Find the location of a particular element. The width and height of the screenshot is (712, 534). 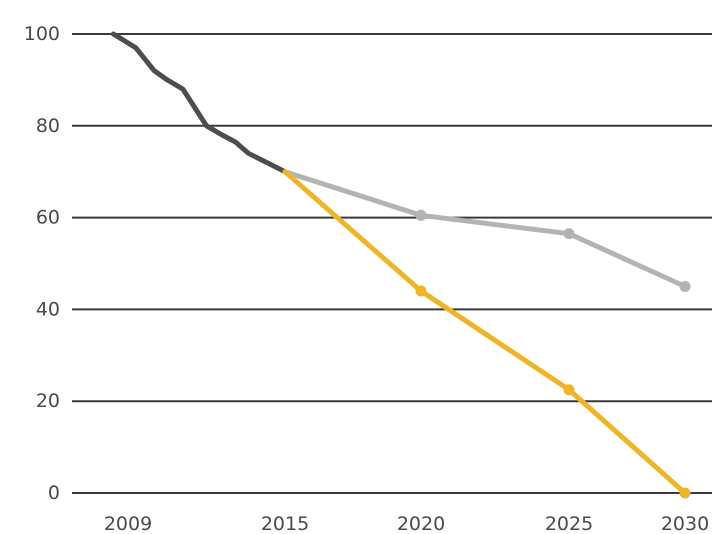

series-2-point-2025 is located at coordinates (569, 234).